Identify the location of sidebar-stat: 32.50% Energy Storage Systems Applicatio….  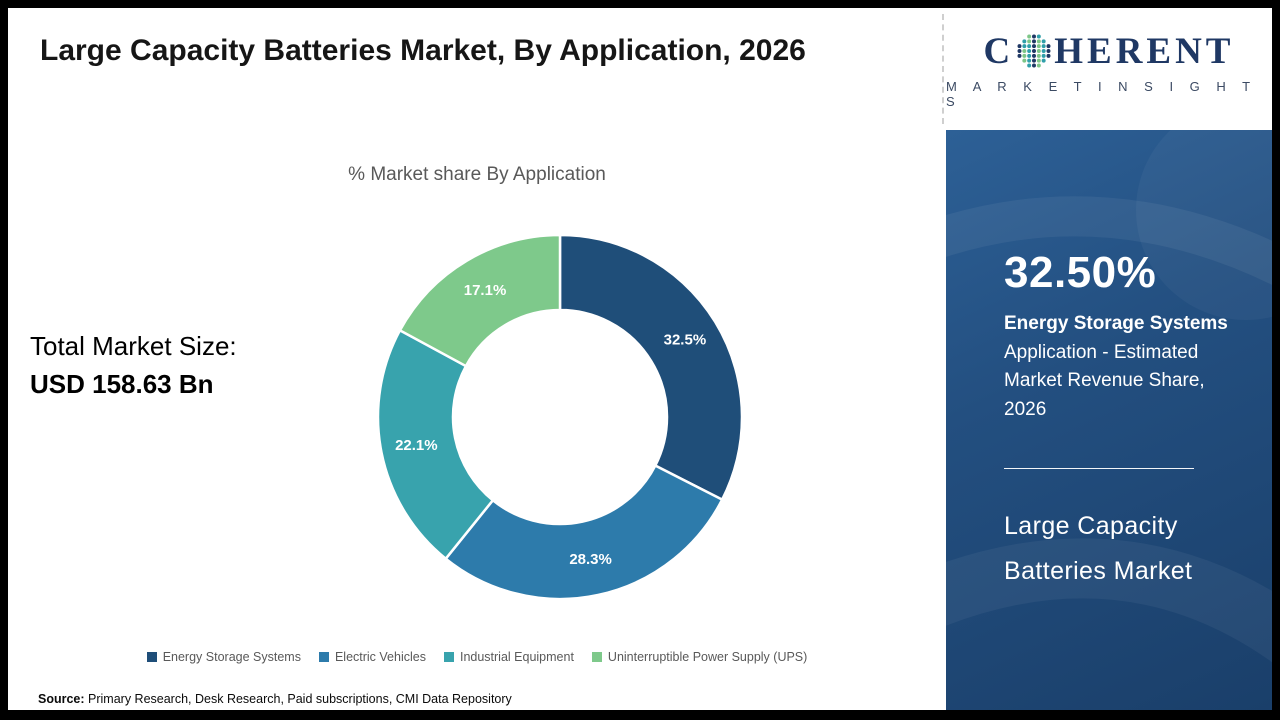
(1126, 336).